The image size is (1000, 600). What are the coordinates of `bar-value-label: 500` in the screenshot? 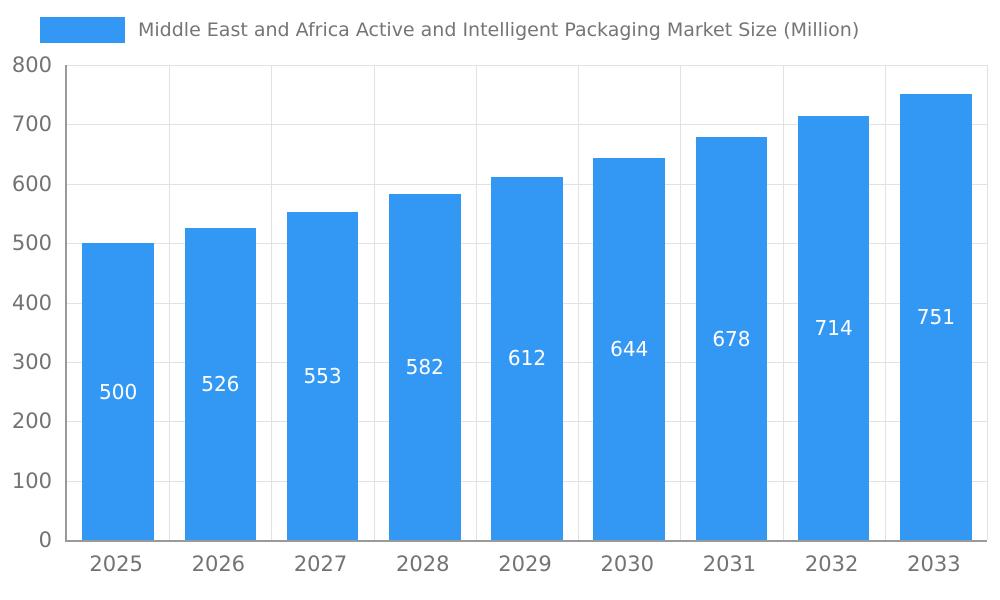 It's located at (118, 391).